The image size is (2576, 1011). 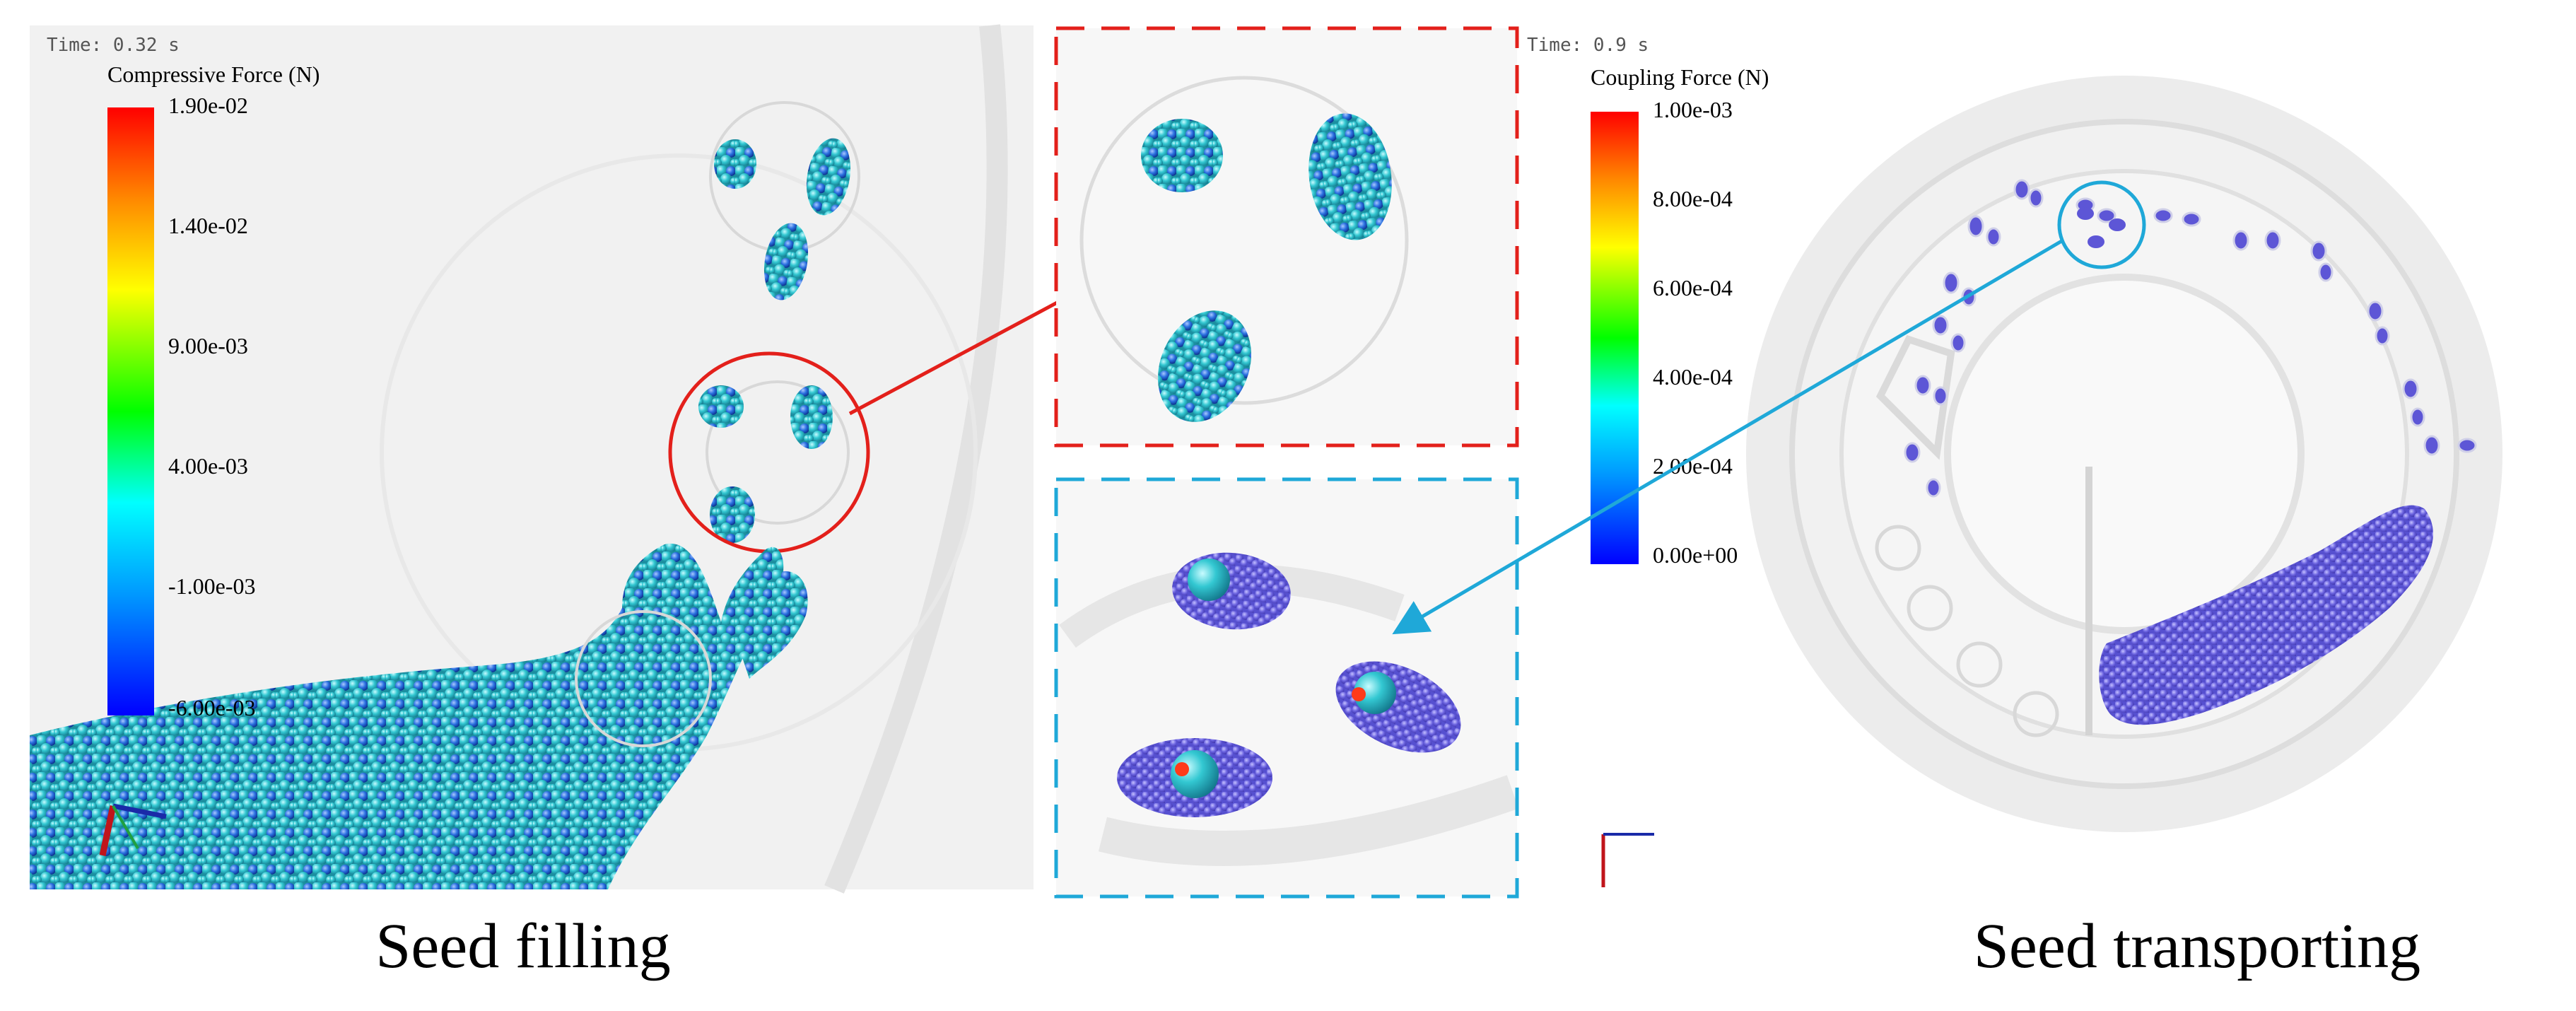 I want to click on zoom-frame-red, so click(x=1287, y=237).